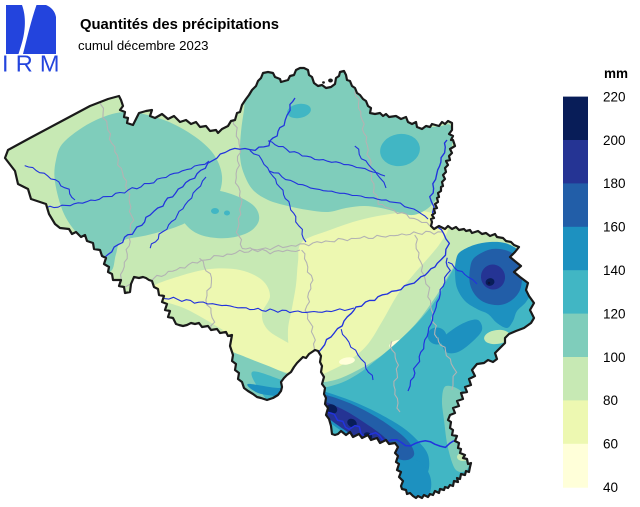  What do you see at coordinates (614, 140) in the screenshot?
I see `svg-text: 200` at bounding box center [614, 140].